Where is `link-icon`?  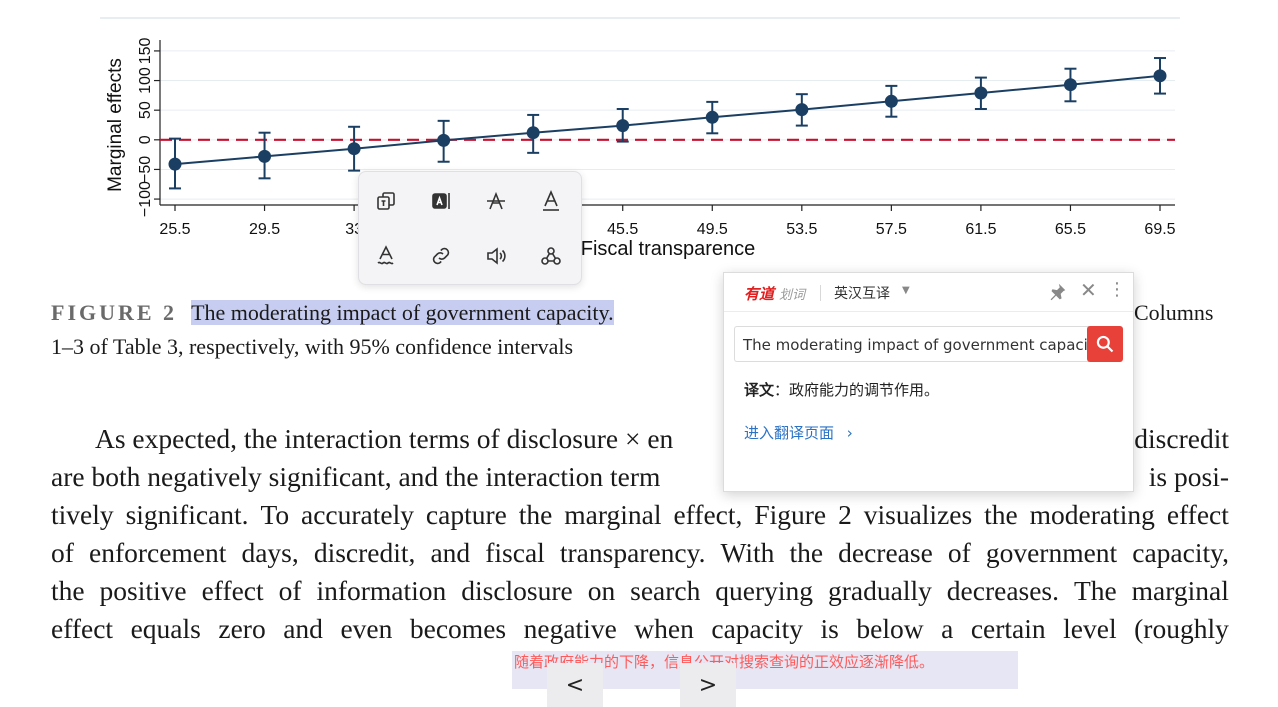
link-icon is located at coordinates (441, 256).